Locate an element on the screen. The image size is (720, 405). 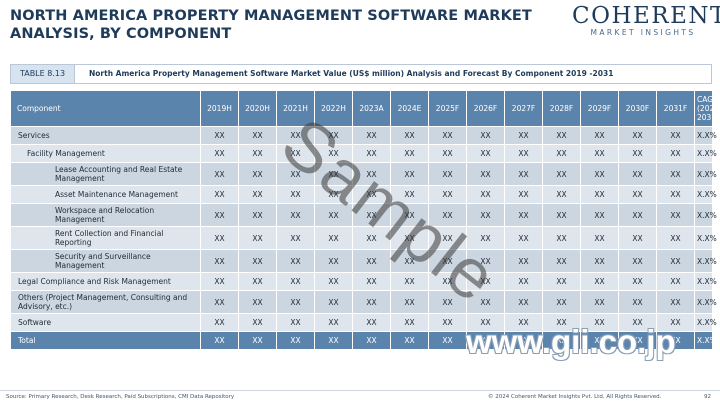
column-header: 2029F is located at coordinates (599, 108).